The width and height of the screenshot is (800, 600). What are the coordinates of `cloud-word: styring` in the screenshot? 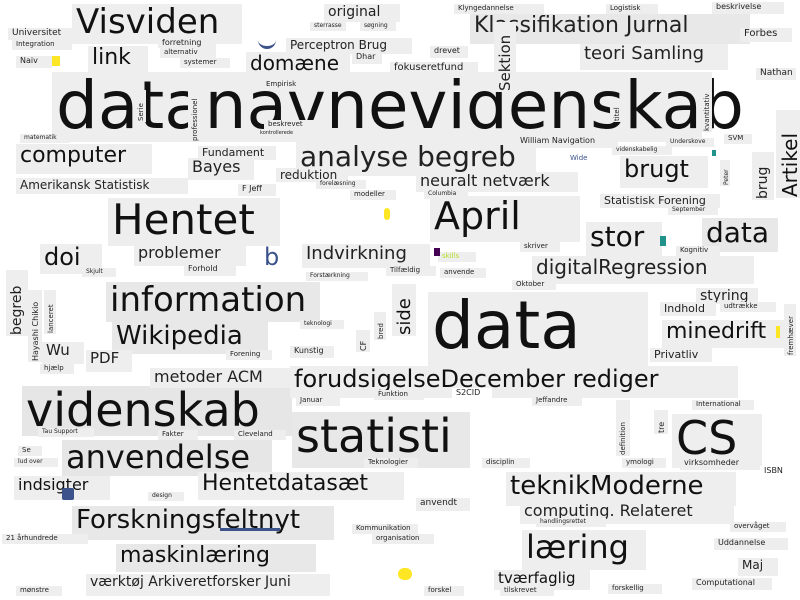 It's located at (727, 296).